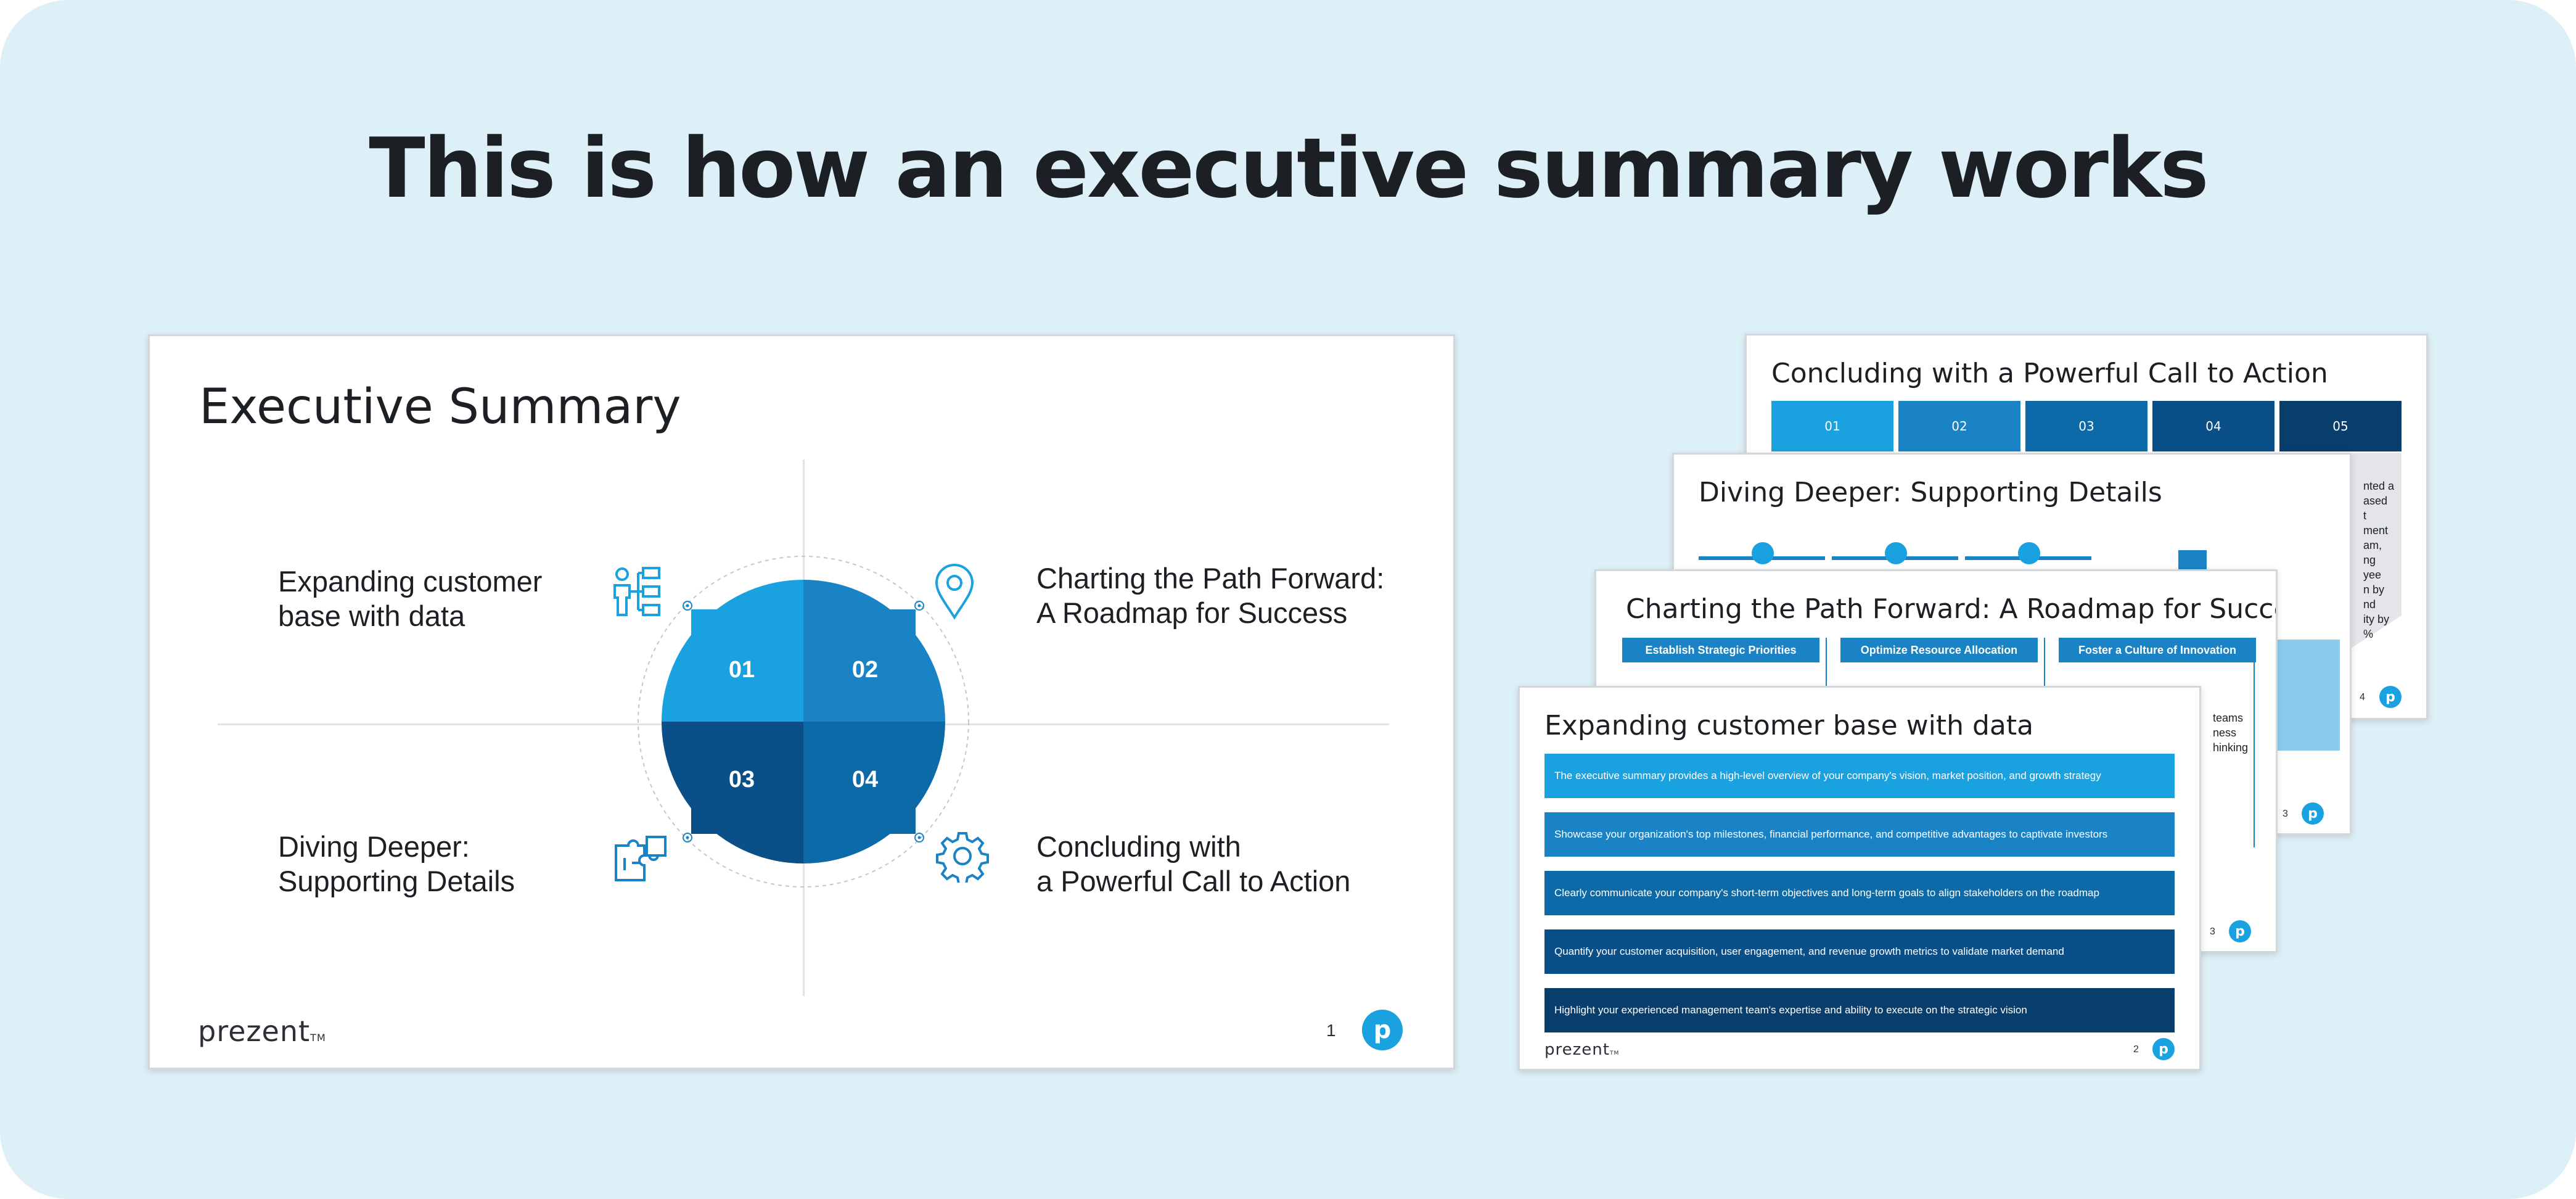  Describe the element at coordinates (411, 599) in the screenshot. I see `quadrant-label-1: Expanding customer base with data` at that location.